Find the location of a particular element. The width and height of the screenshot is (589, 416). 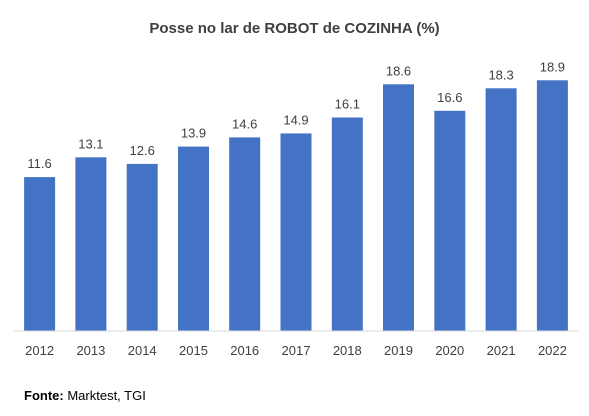

x-tick-2021: 2021 is located at coordinates (501, 350).